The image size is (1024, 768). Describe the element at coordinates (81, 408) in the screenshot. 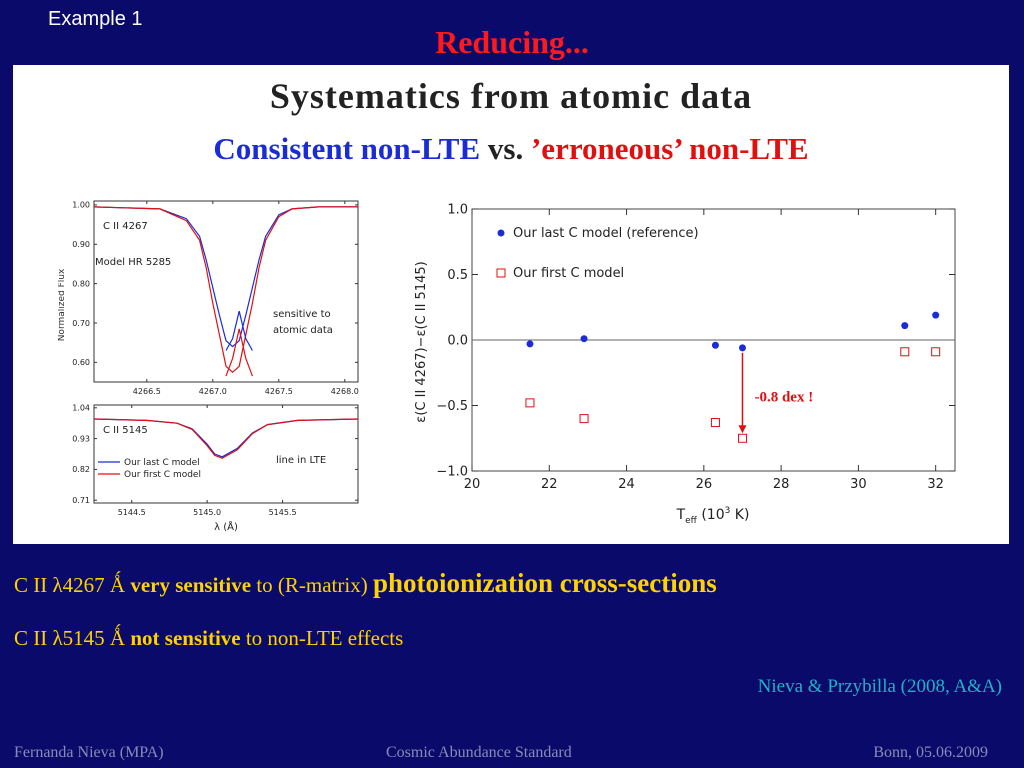

I see `y-tick-label: 1.04` at that location.